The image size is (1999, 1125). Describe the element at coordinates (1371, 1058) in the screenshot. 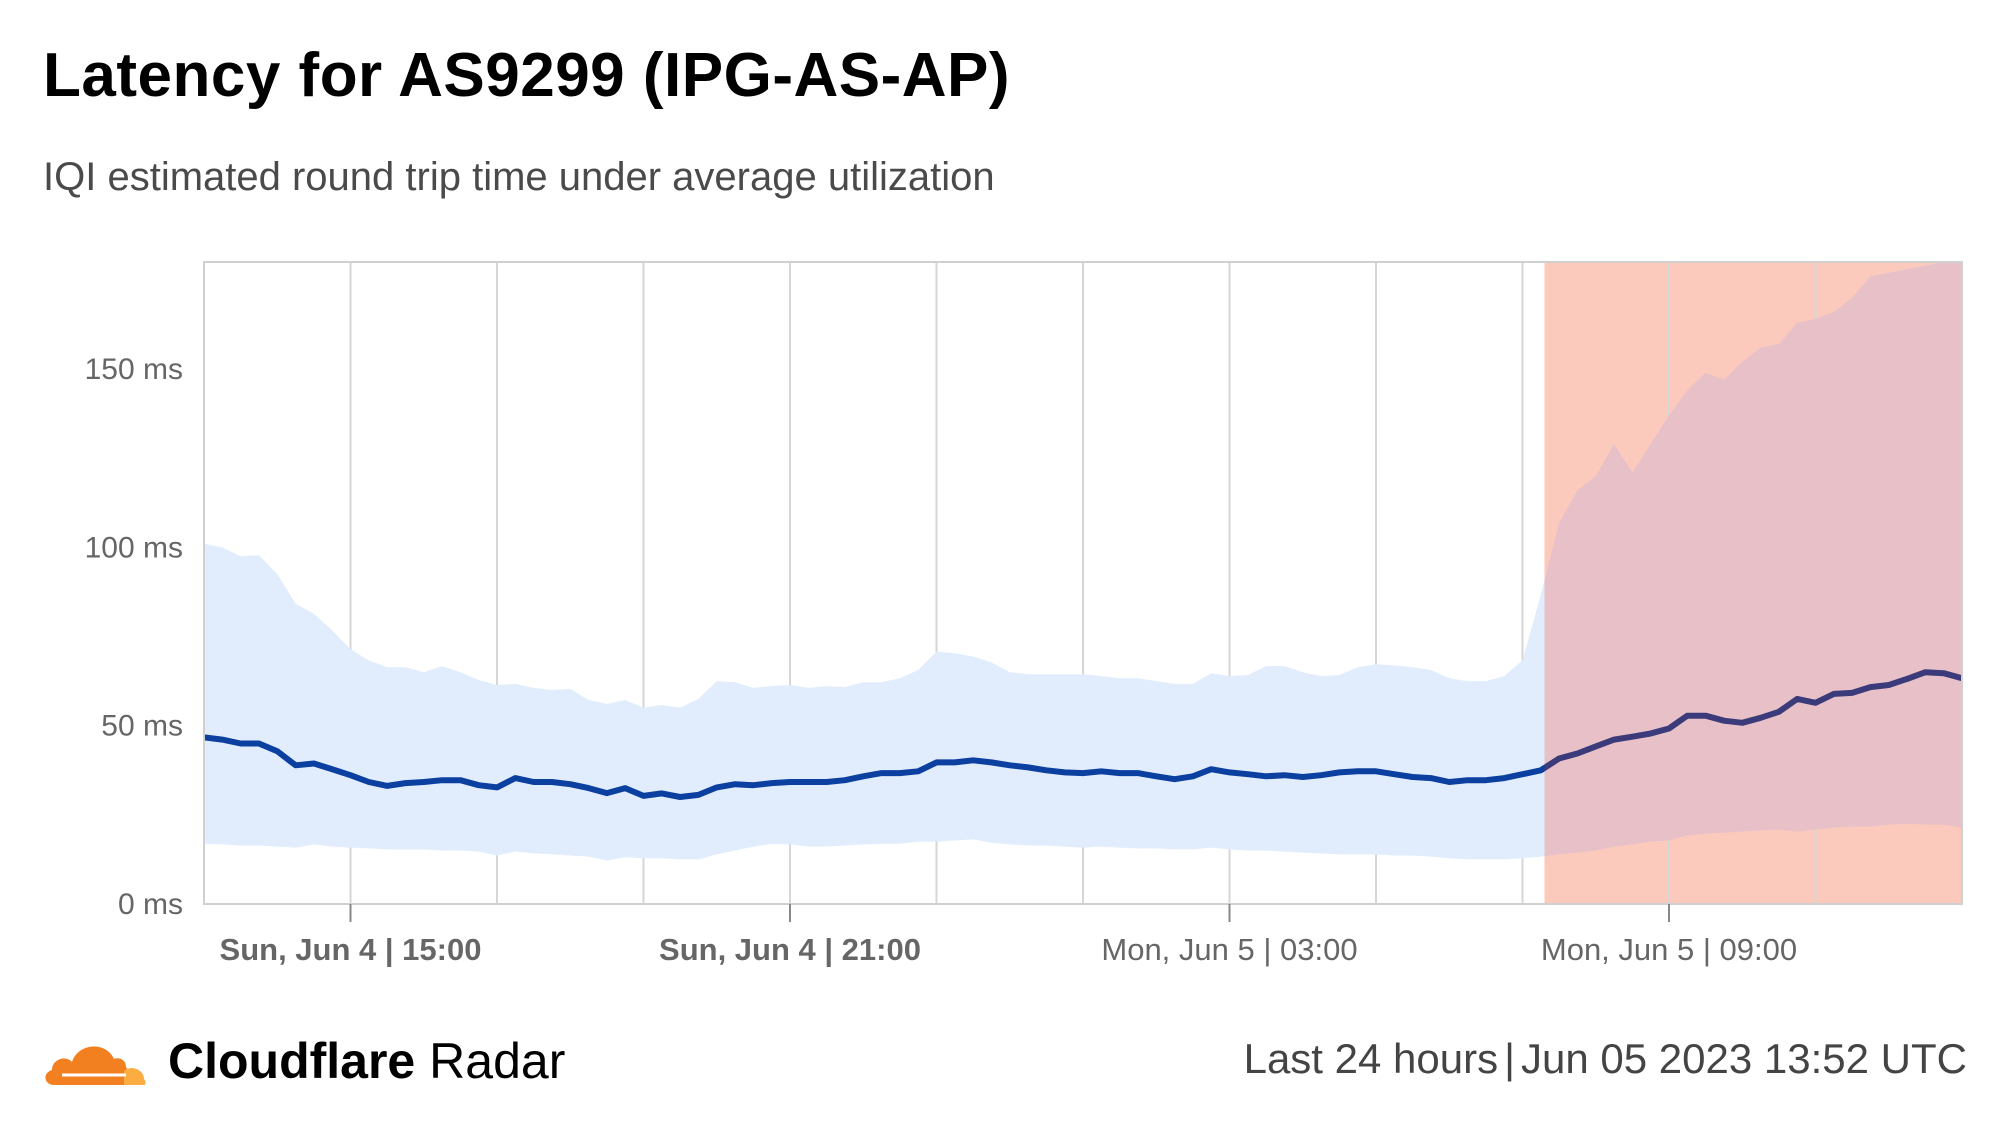

I see `time-period: Last 24 hours` at that location.